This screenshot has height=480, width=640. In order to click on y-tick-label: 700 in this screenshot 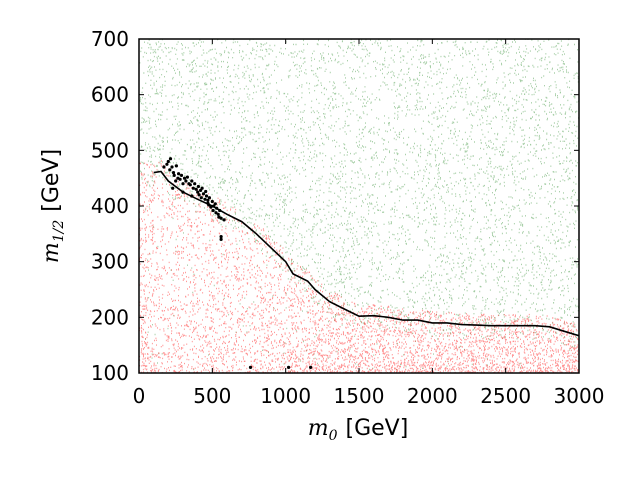, I will do `click(110, 39)`.